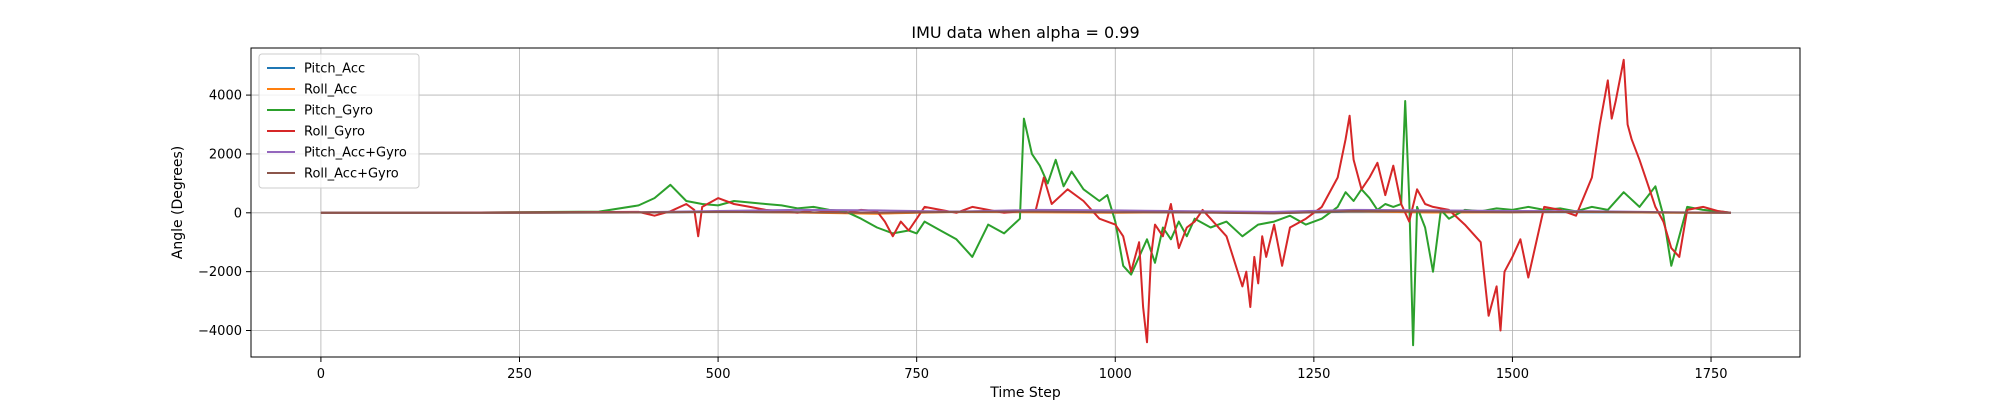 The height and width of the screenshot is (400, 2000). Describe the element at coordinates (220, 331) in the screenshot. I see `y-tick-label: −4000` at that location.